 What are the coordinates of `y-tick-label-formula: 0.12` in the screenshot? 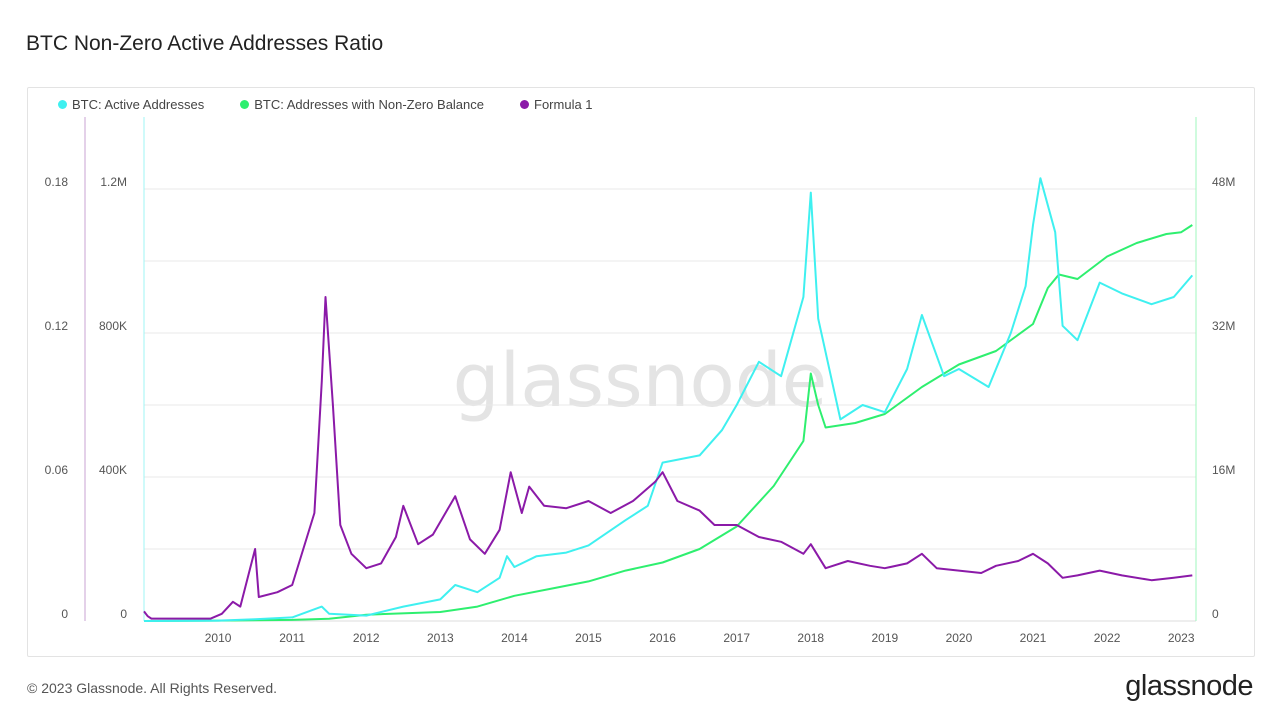 It's located at (57, 326).